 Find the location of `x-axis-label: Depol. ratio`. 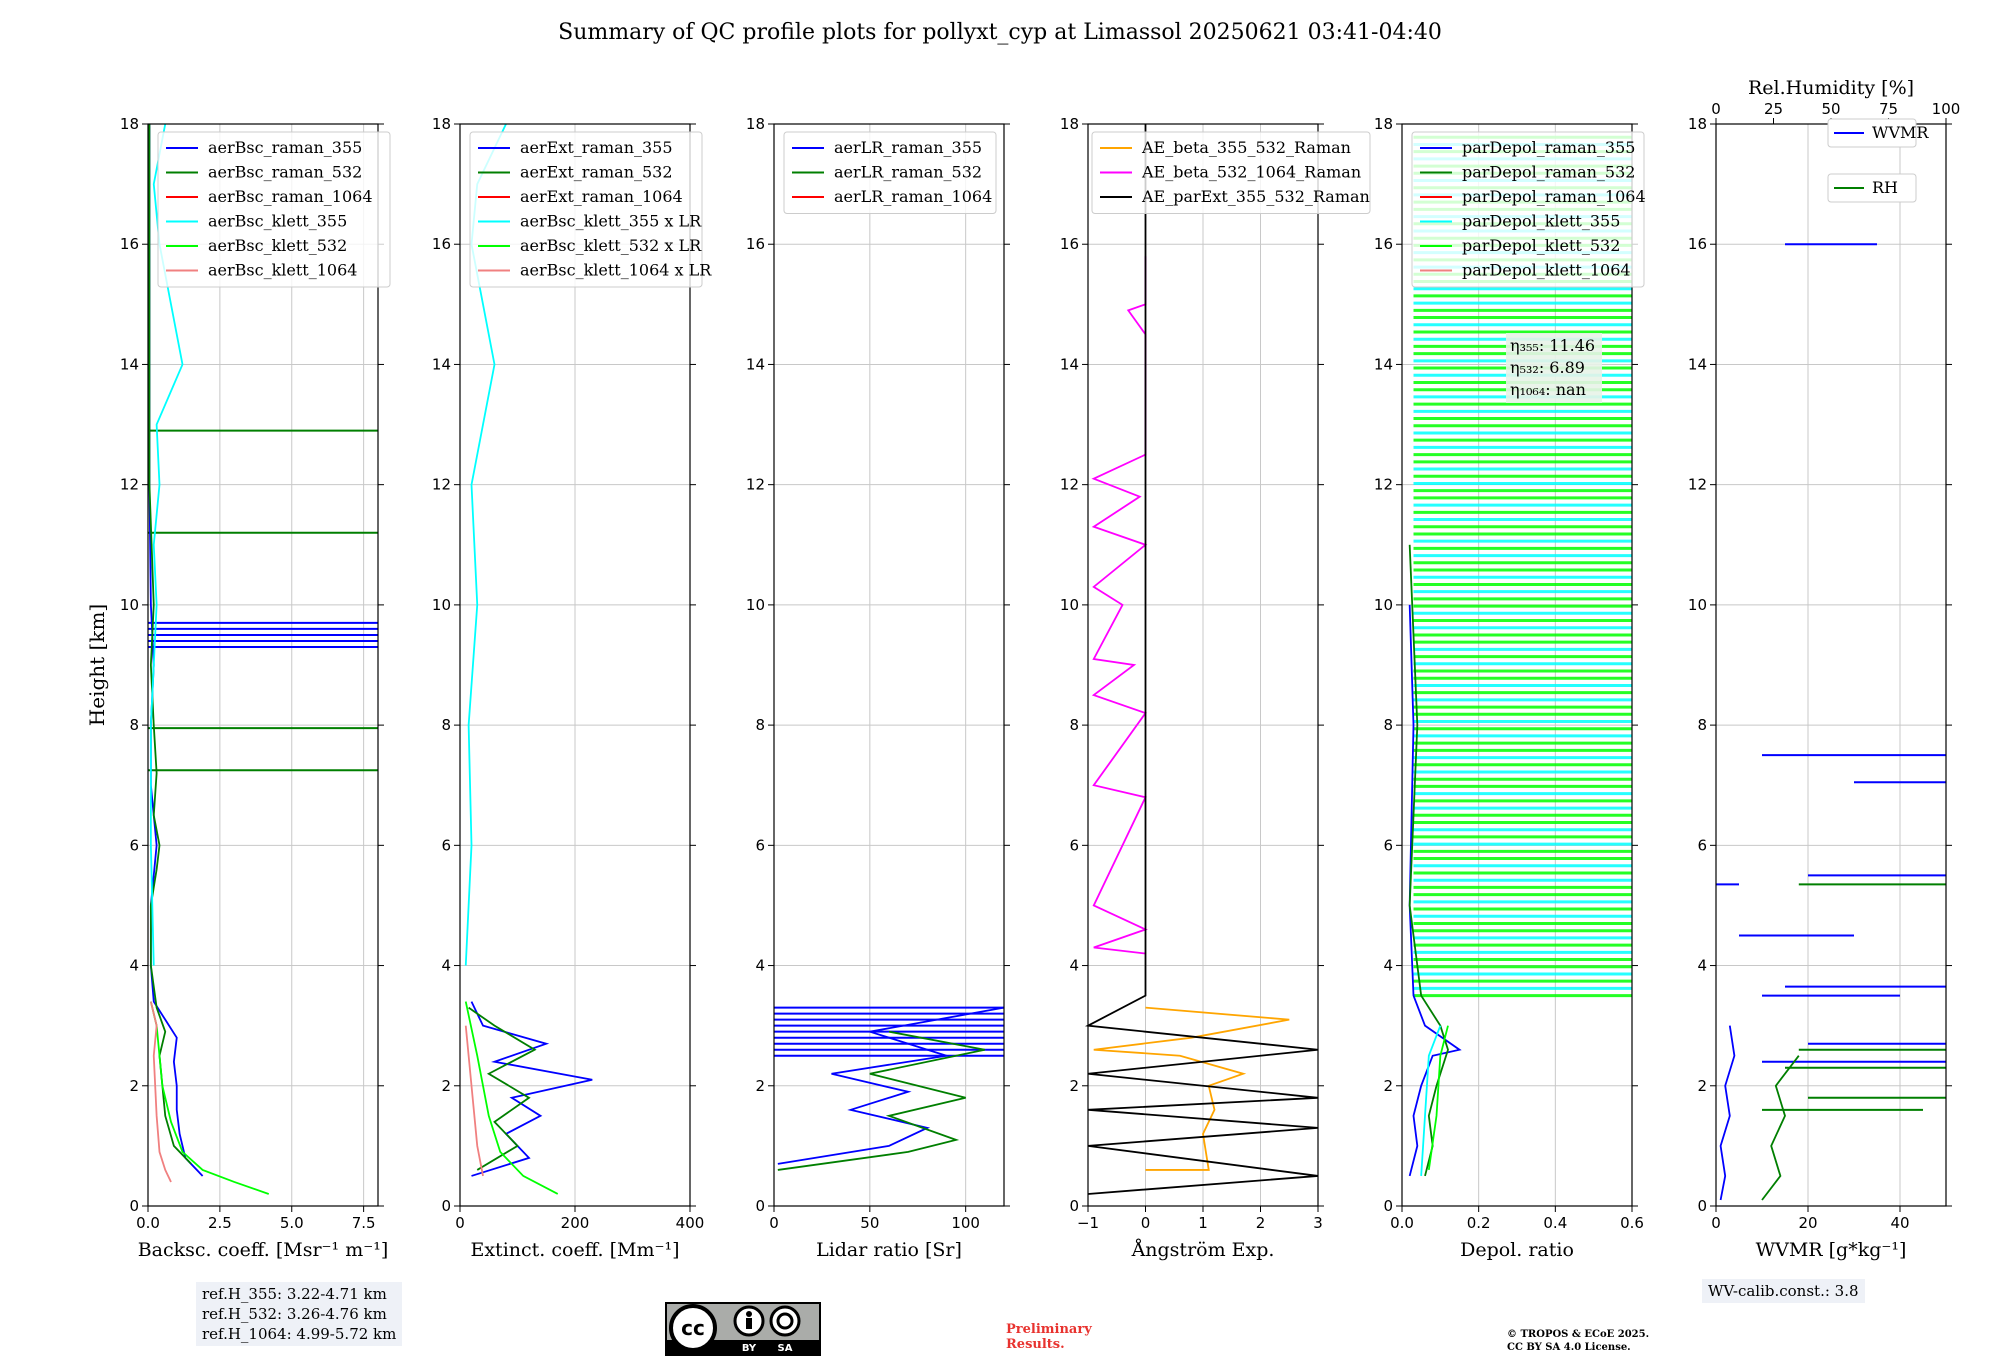

x-axis-label: Depol. ratio is located at coordinates (1517, 1250).